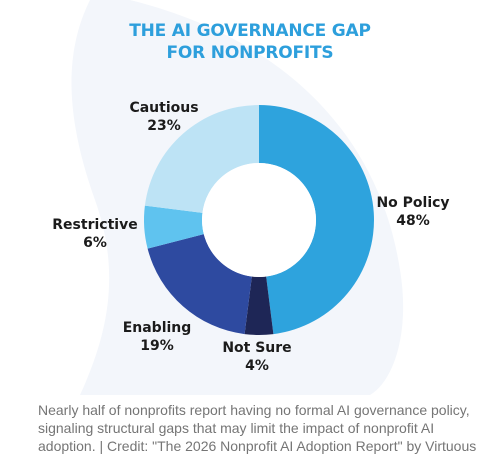 The width and height of the screenshot is (500, 476). Describe the element at coordinates (201, 159) in the screenshot. I see `slice-cautious` at that location.